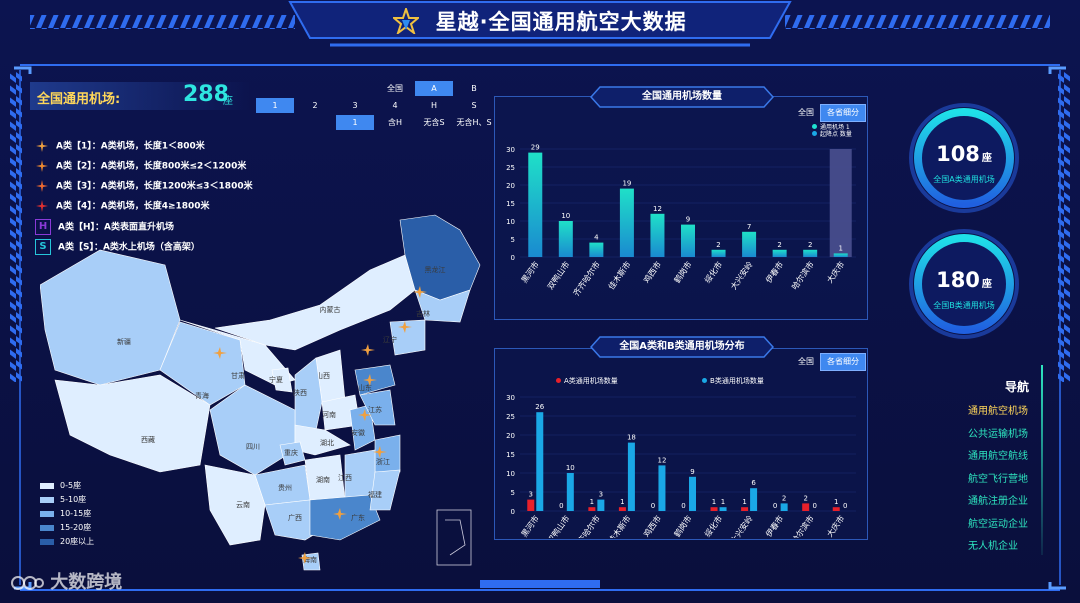  Describe the element at coordinates (570, 492) in the screenshot. I see `bar-1-双鸭山市` at that location.